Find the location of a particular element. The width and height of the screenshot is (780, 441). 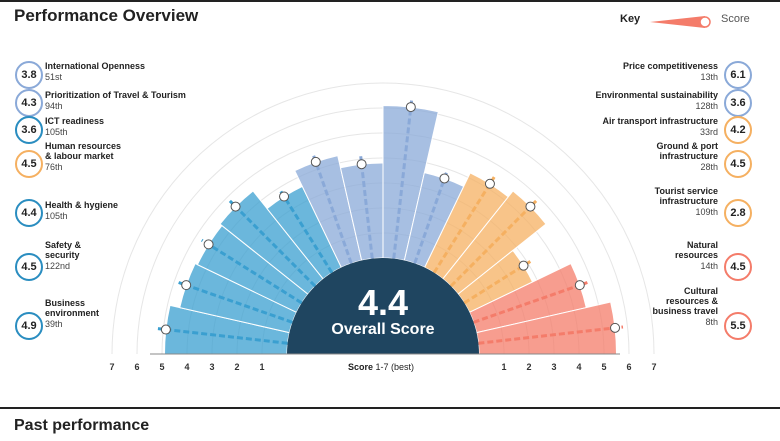

key-dot-icon is located at coordinates (705, 22).